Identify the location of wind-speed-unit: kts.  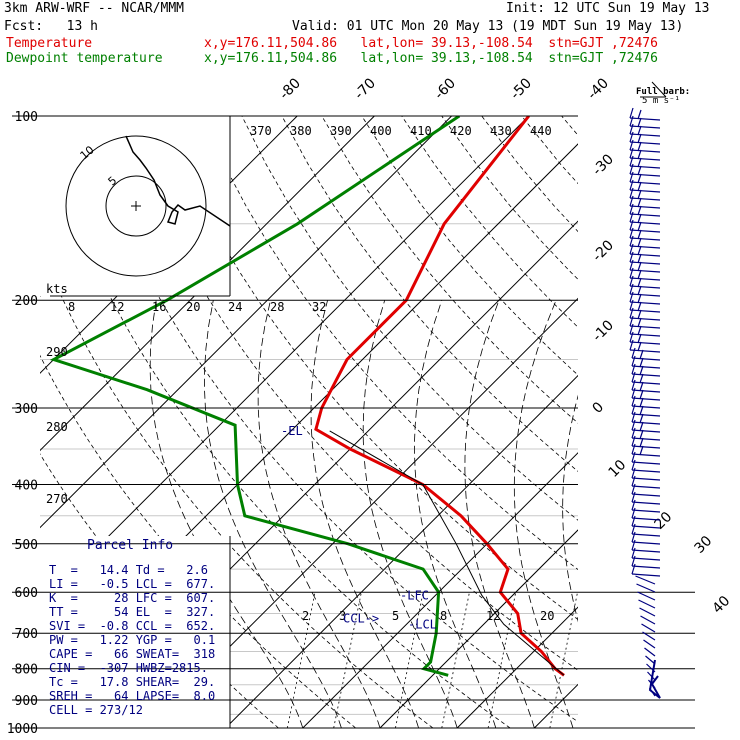
(57, 289).